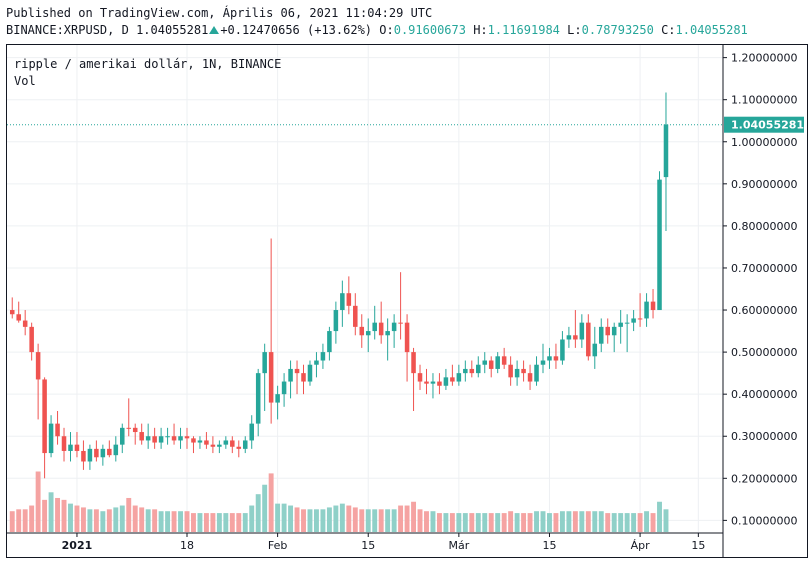 This screenshot has height=562, width=812. I want to click on y-tick-label: 0.80000000, so click(764, 226).